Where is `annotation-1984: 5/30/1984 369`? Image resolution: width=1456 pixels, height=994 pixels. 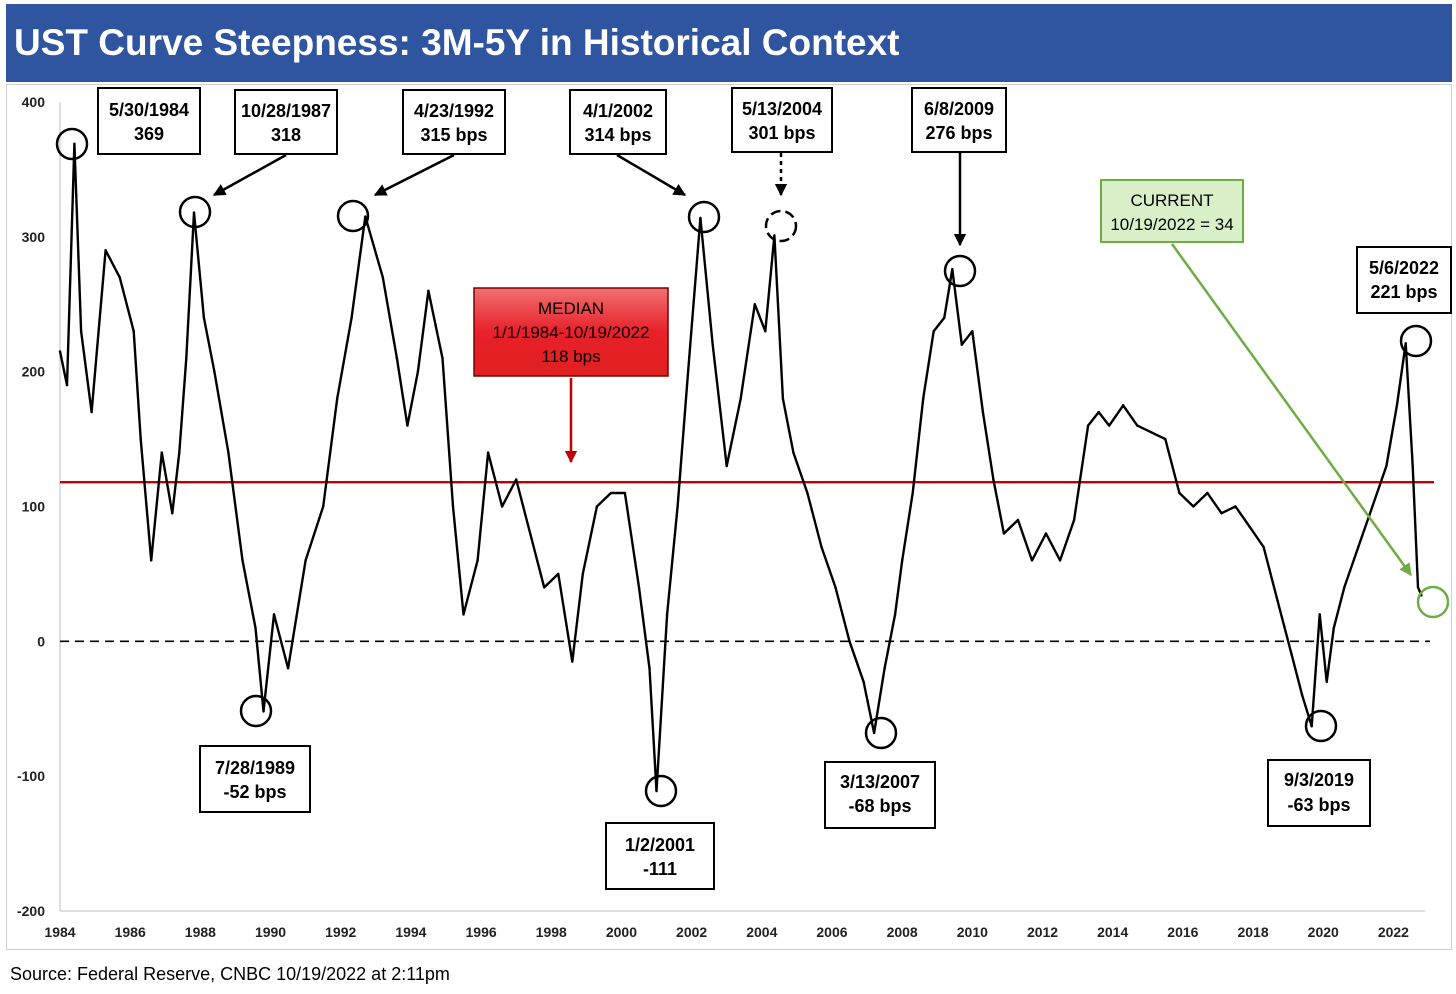 annotation-1984: 5/30/1984 369 is located at coordinates (149, 121).